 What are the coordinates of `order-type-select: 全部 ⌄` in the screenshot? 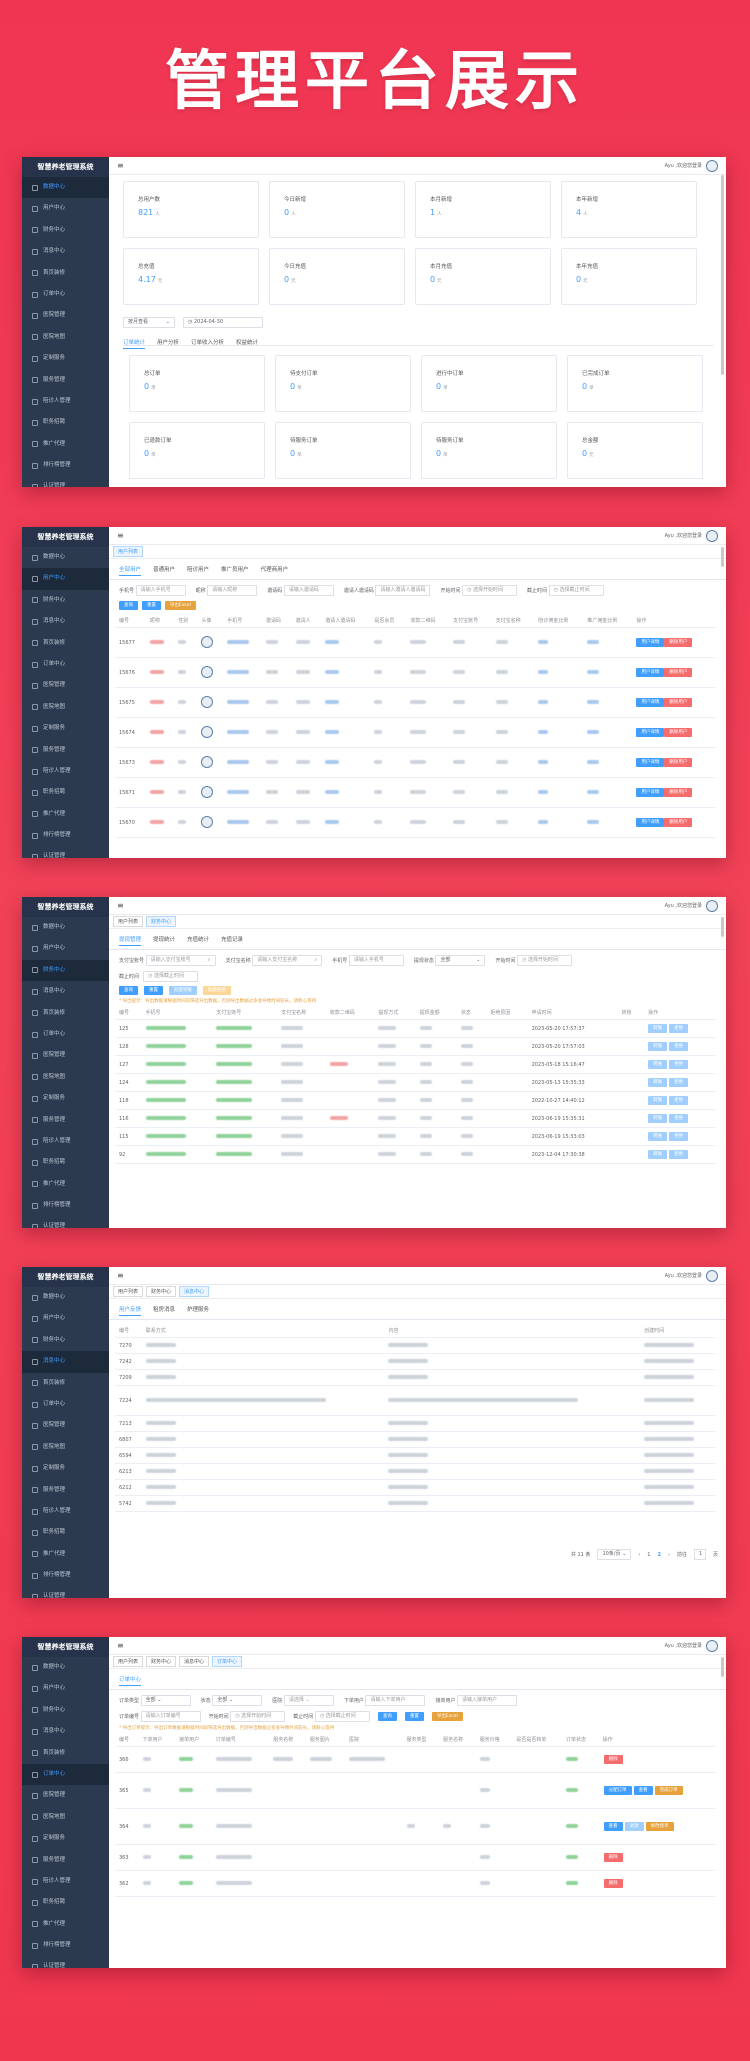 It's located at (165, 1700).